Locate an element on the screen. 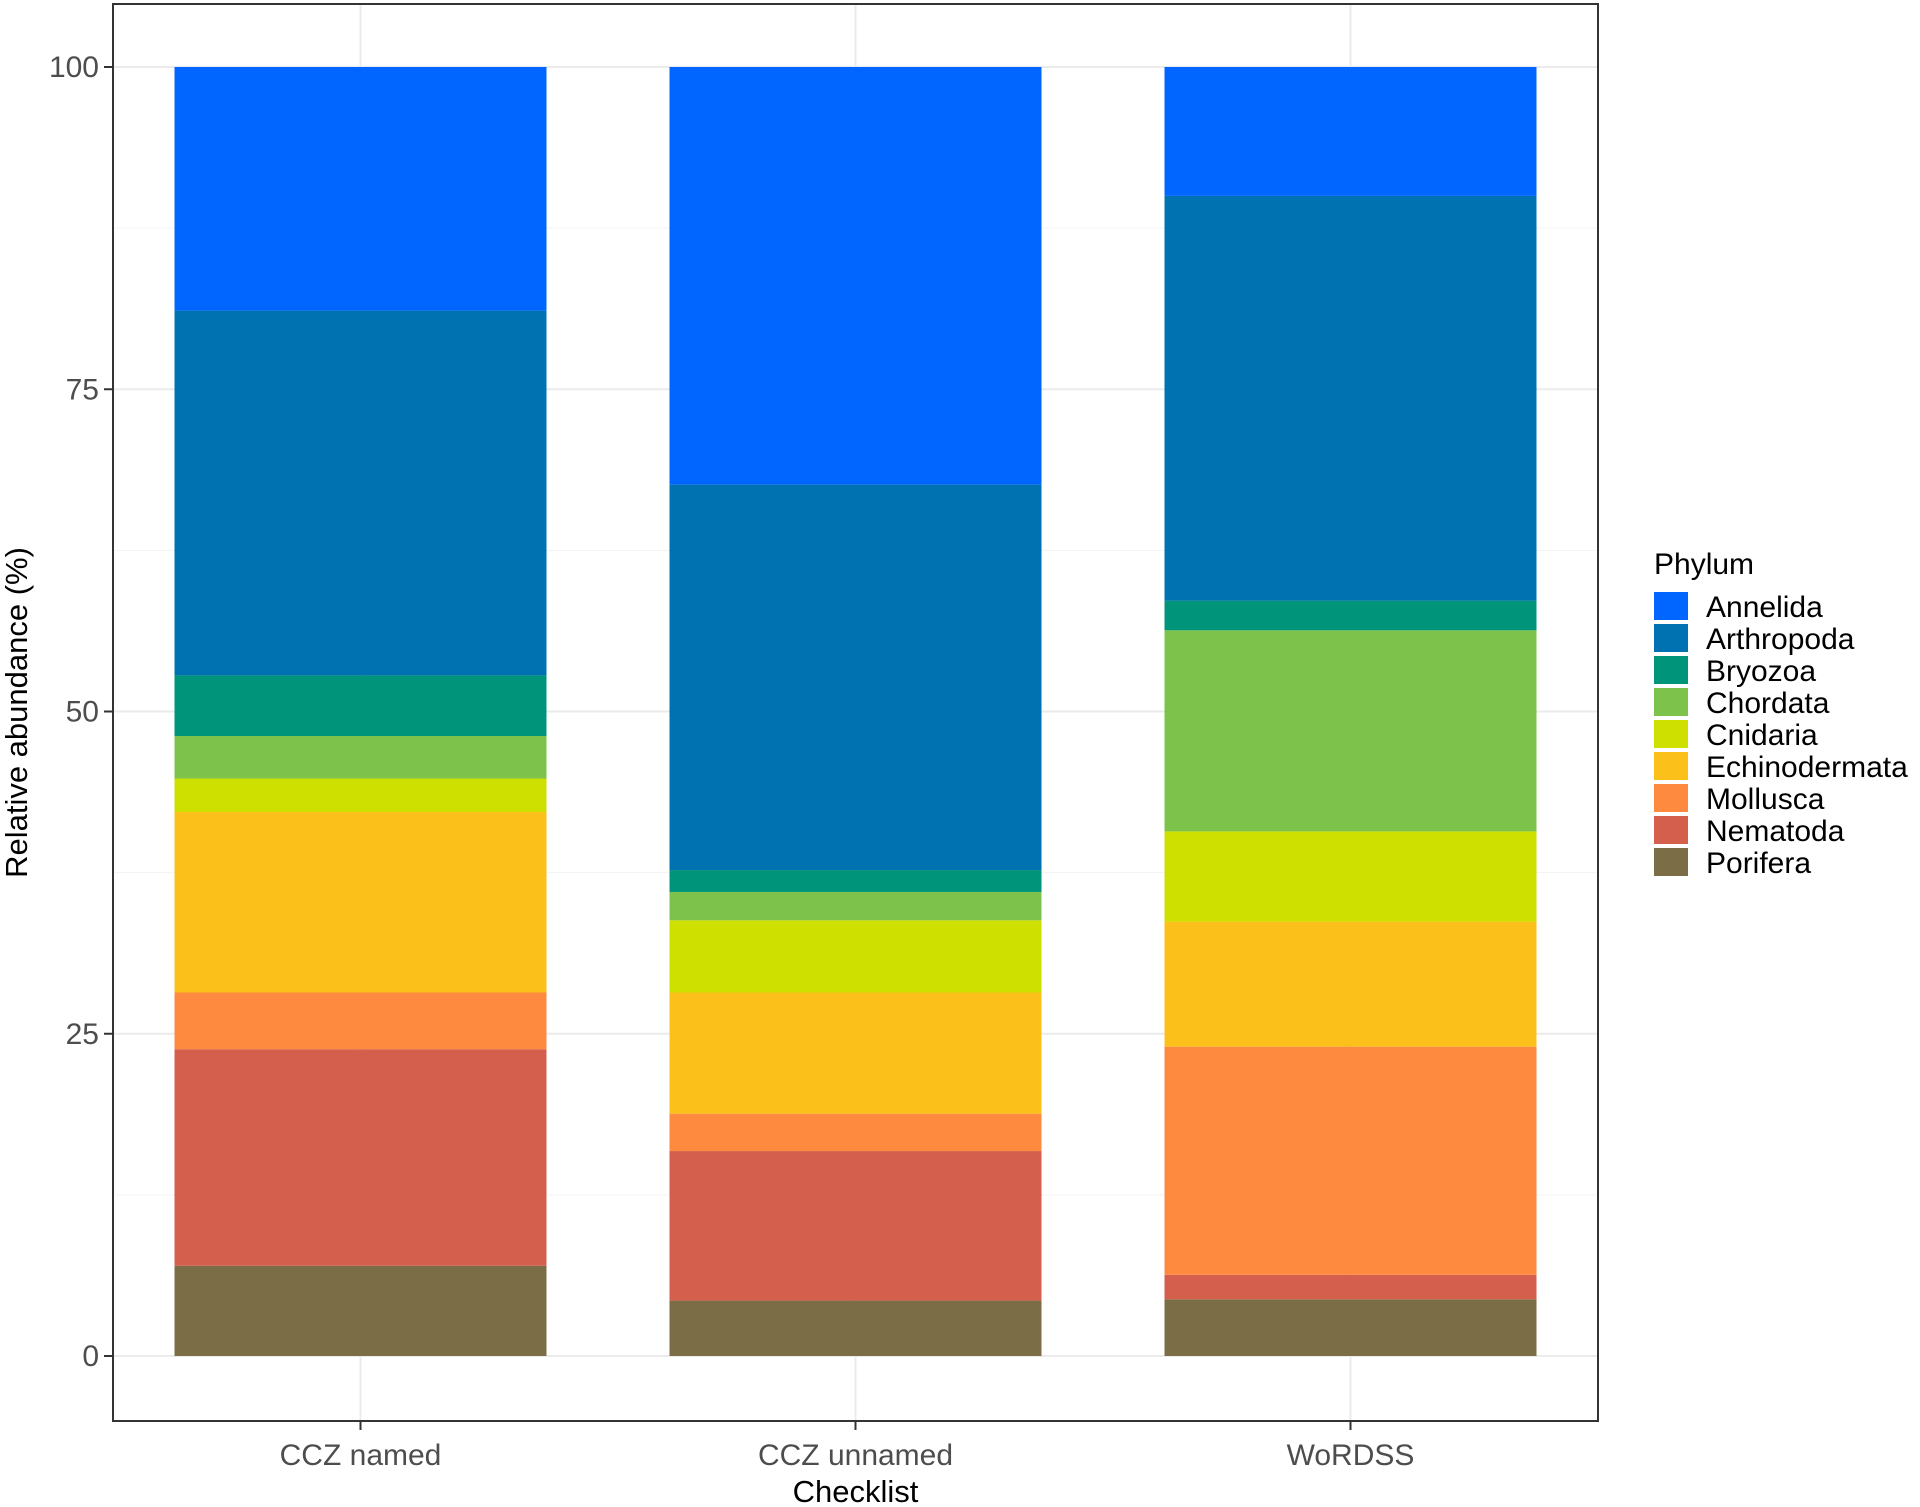 This screenshot has width=1920, height=1507. legend-item-nematoda: Nematoda is located at coordinates (1749, 831).